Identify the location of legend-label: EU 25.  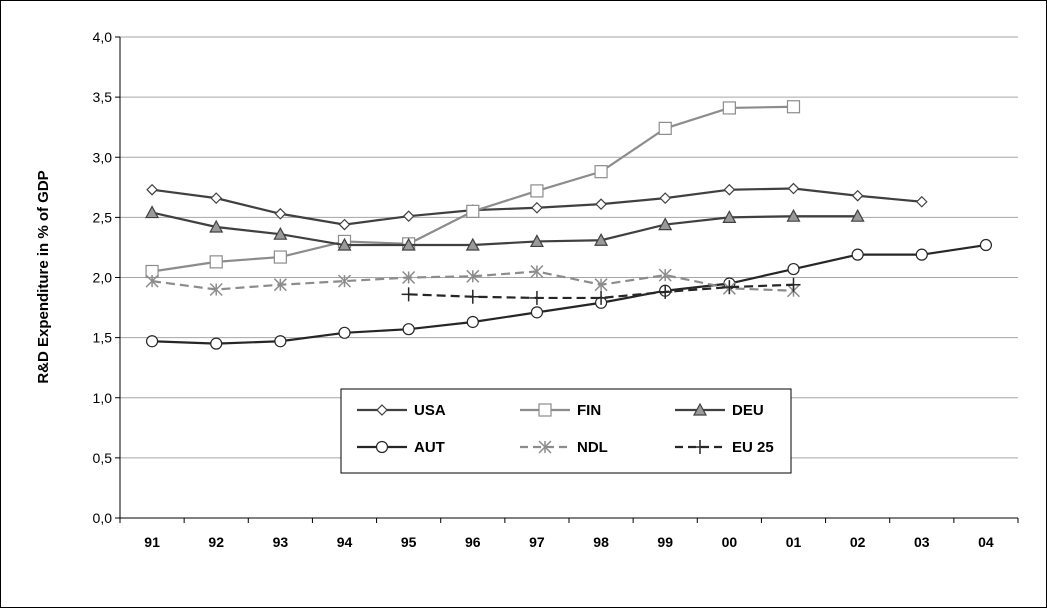
(753, 447).